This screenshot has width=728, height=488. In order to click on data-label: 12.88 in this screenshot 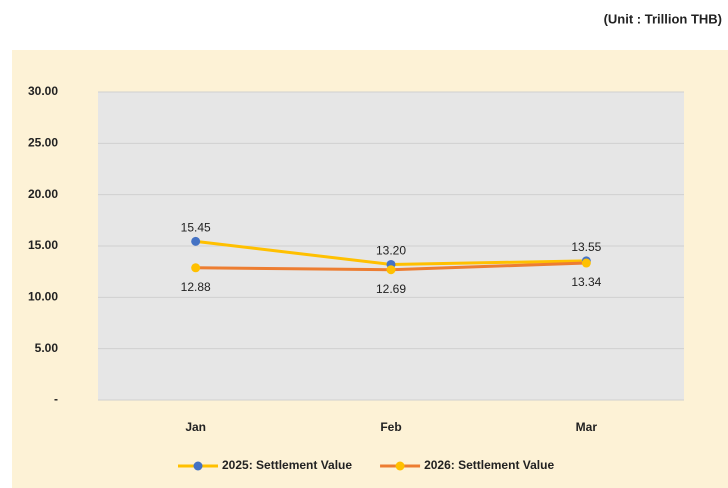, I will do `click(196, 287)`.